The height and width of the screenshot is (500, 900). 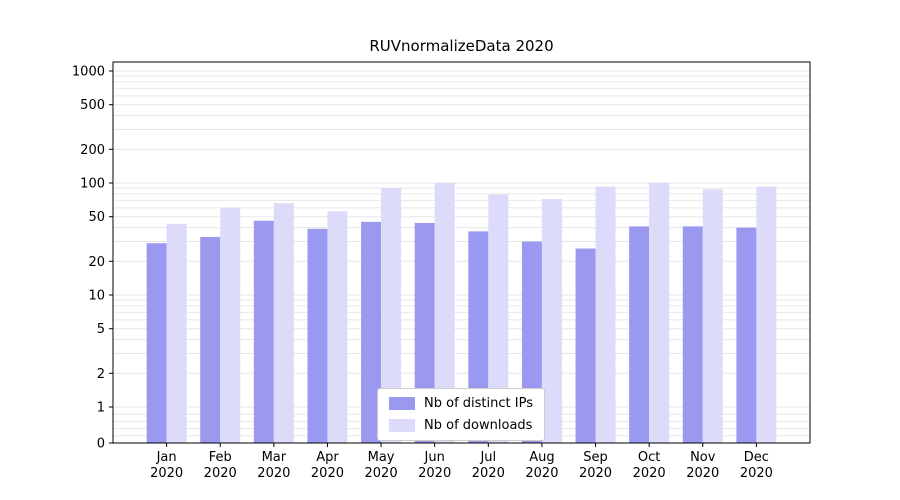 I want to click on legend-swatch-downloads, so click(x=402, y=425).